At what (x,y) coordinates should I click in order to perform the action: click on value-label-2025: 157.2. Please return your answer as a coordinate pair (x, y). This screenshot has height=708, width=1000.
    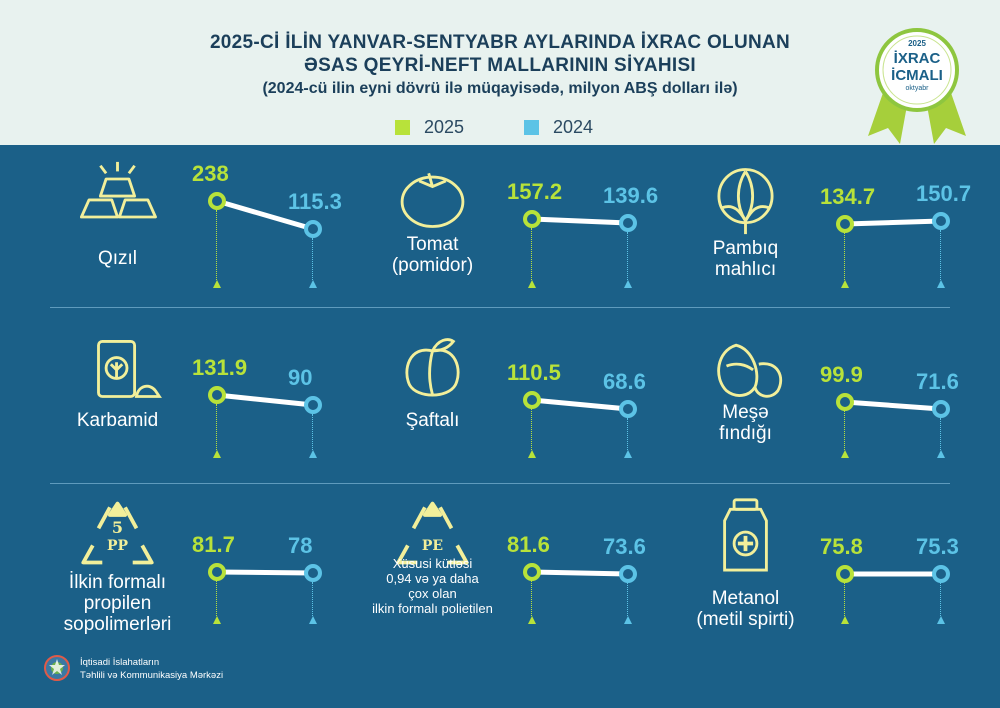
    Looking at the image, I should click on (535, 191).